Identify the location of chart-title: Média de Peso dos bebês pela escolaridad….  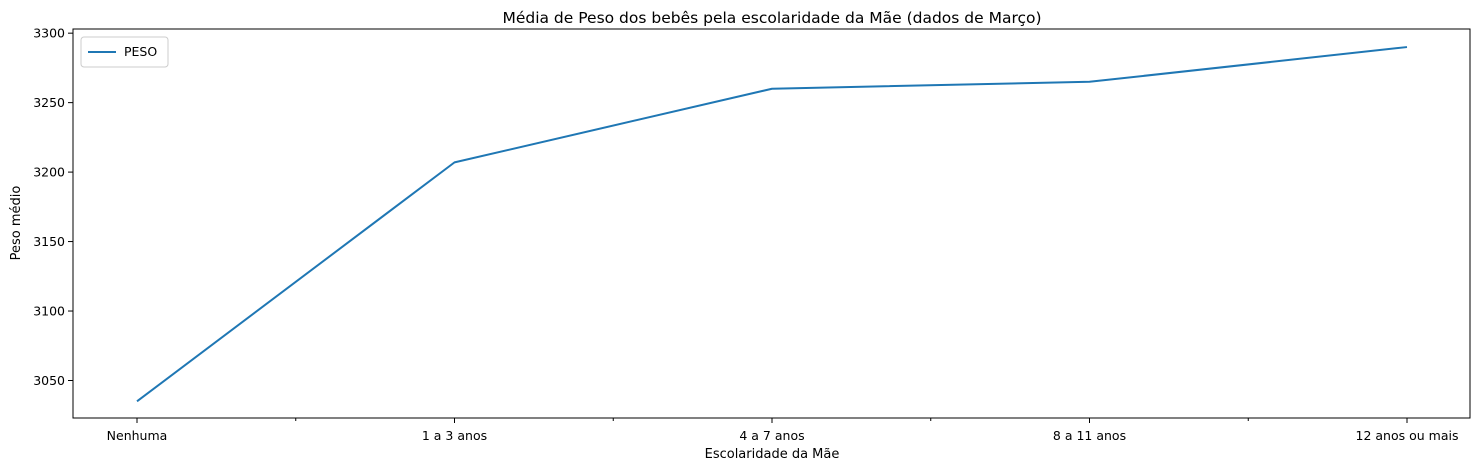
(771, 18).